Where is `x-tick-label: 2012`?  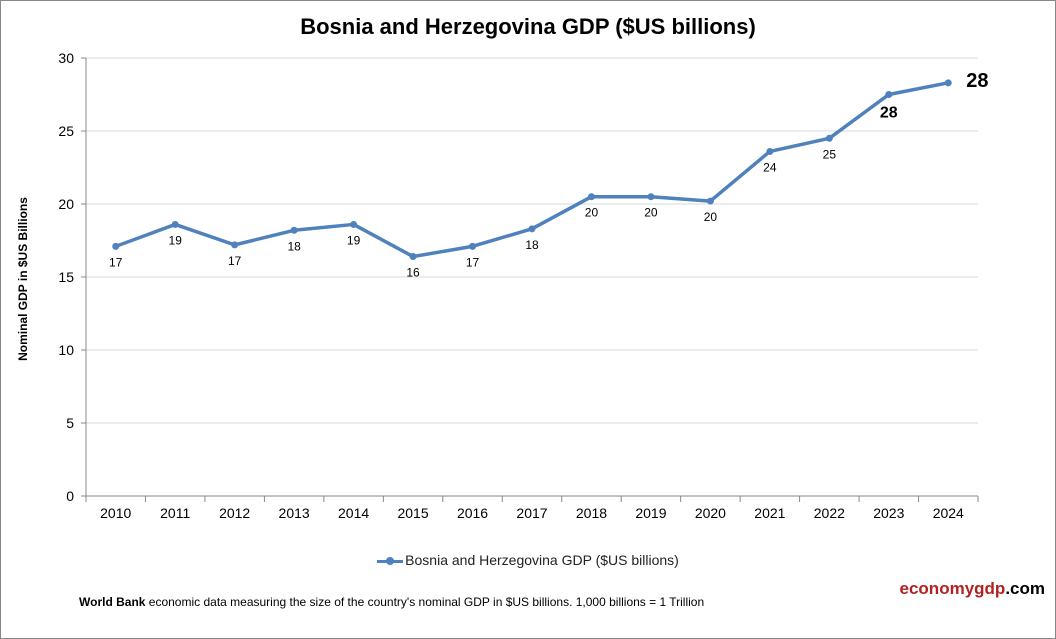 x-tick-label: 2012 is located at coordinates (234, 513).